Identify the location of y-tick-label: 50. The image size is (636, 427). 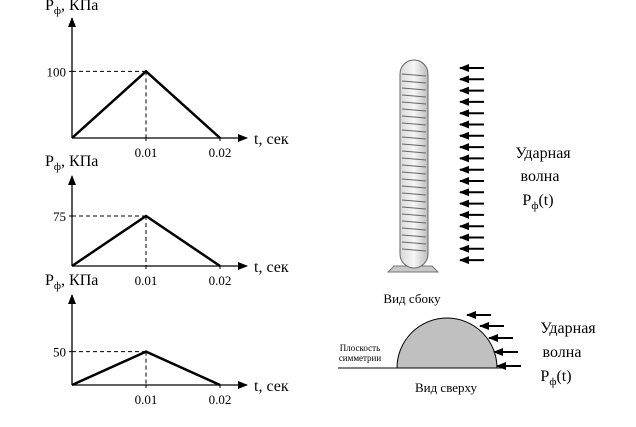
(59, 352).